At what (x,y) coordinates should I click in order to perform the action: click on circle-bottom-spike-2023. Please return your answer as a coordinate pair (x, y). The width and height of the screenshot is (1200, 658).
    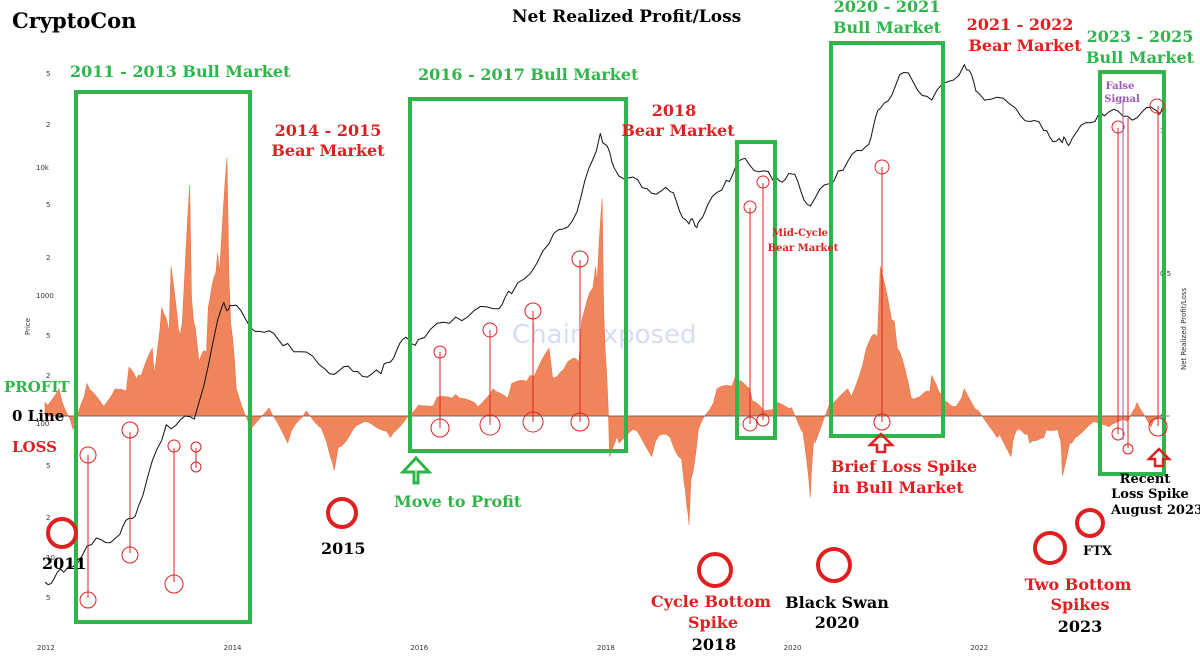
    Looking at the image, I should click on (1050, 548).